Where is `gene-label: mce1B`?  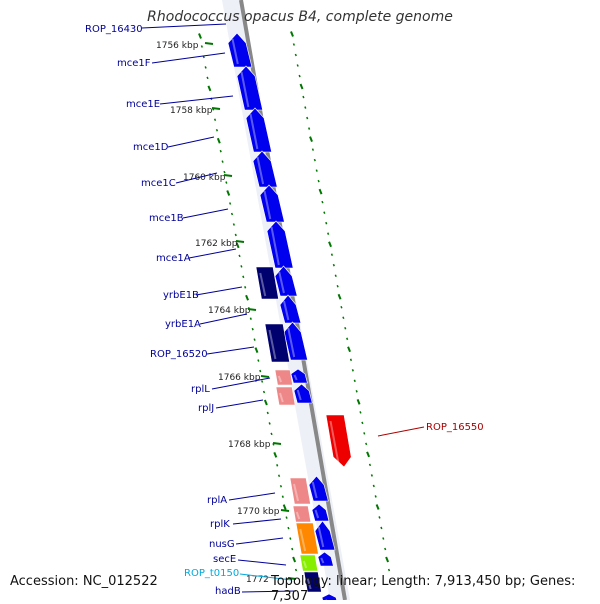 gene-label: mce1B is located at coordinates (166, 218).